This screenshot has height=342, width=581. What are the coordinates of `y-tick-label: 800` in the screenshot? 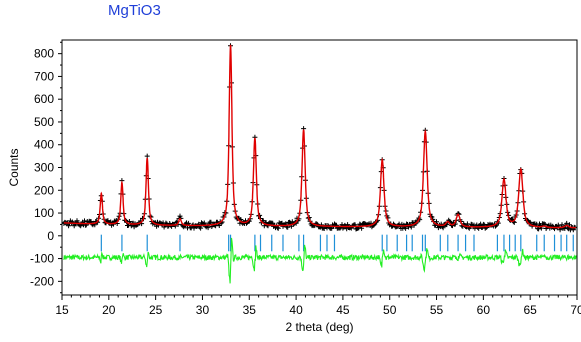 It's located at (44, 54).